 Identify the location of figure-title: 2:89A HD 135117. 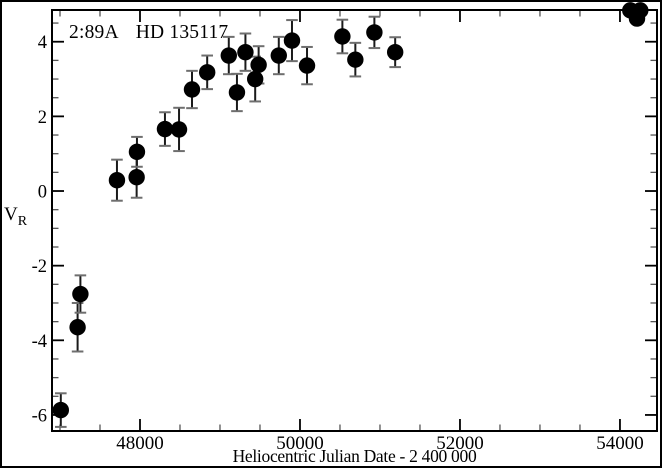
(148, 33).